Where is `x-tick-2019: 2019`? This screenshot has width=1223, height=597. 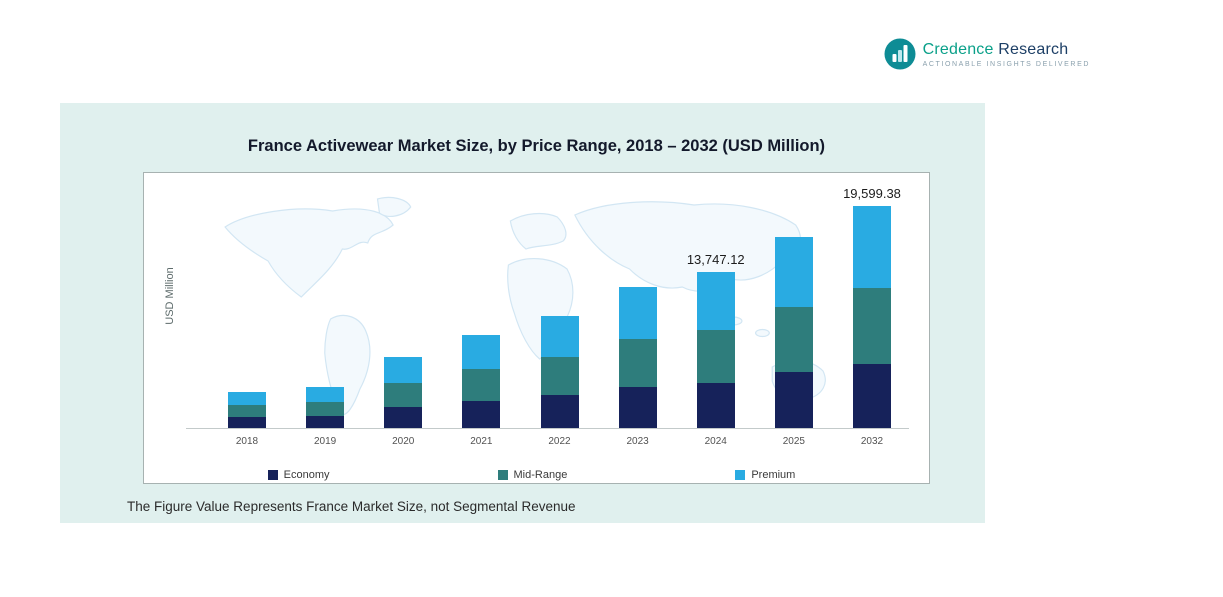
x-tick-2019: 2019 is located at coordinates (325, 441).